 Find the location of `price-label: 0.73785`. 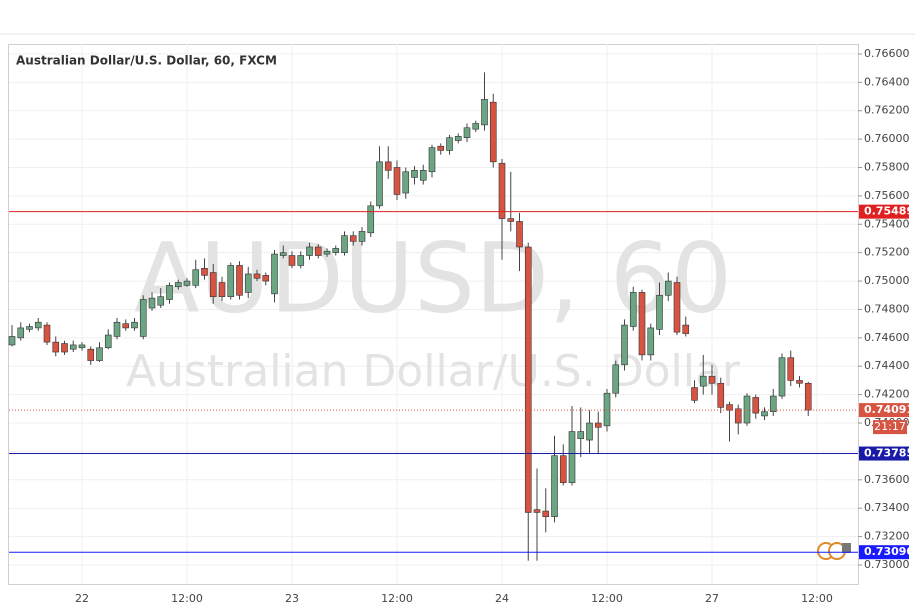

price-label: 0.73785 is located at coordinates (889, 453).